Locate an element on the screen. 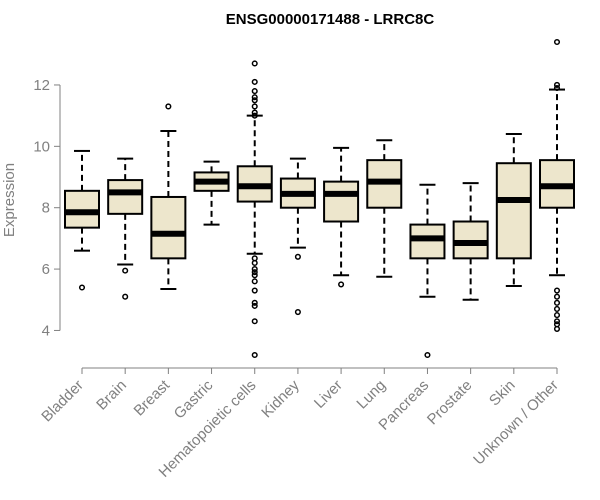 Image resolution: width=600 pixels, height=500 pixels. x-tick-label: Brain is located at coordinates (111, 395).